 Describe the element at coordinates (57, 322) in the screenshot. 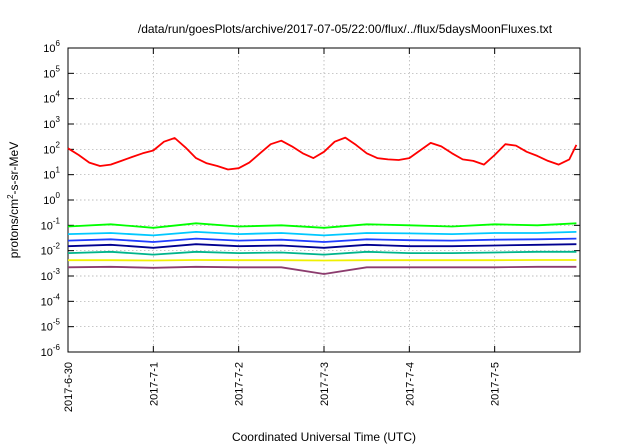

I see `y-tick-exponent: -5` at that location.